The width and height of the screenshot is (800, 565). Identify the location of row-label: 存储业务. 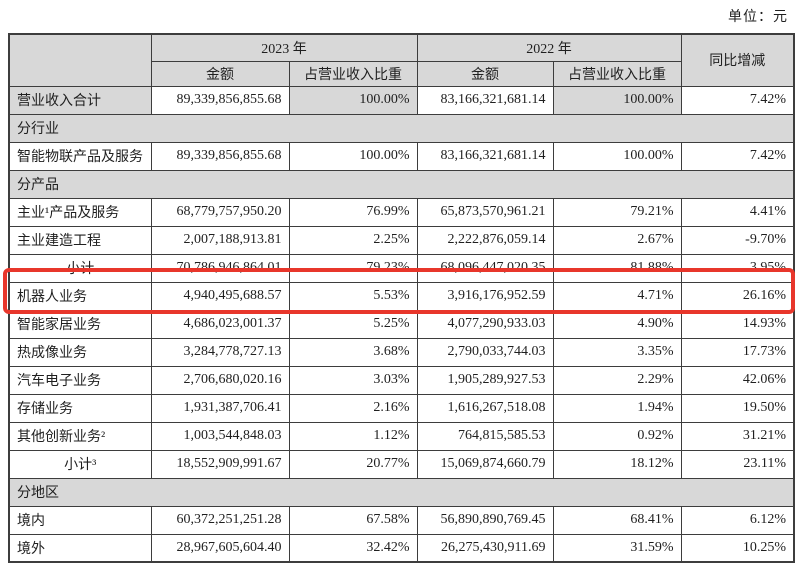
(80, 408).